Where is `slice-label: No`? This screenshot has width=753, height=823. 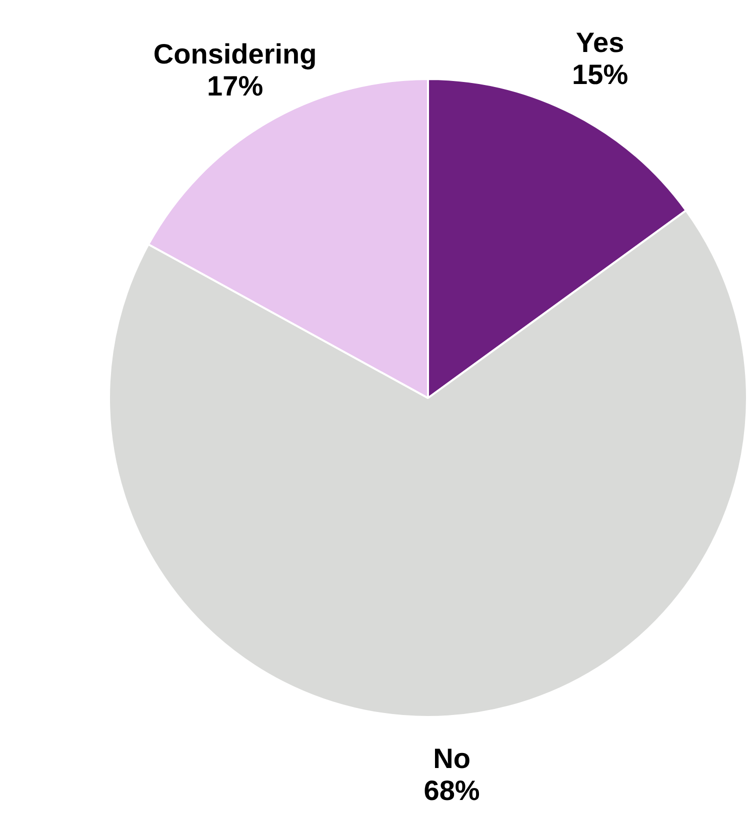 slice-label: No is located at coordinates (451, 758).